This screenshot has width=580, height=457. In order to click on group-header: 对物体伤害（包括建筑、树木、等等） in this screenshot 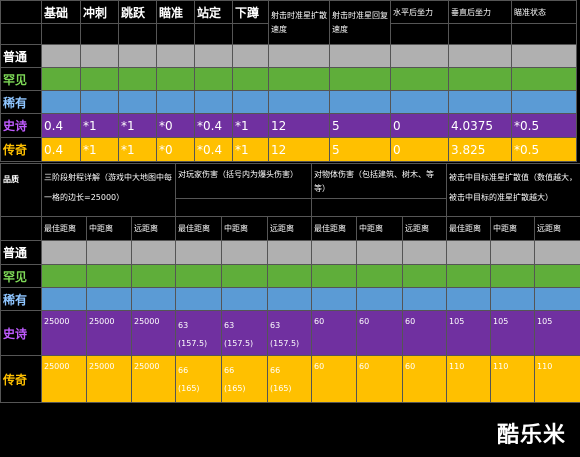, I will do `click(379, 181)`.